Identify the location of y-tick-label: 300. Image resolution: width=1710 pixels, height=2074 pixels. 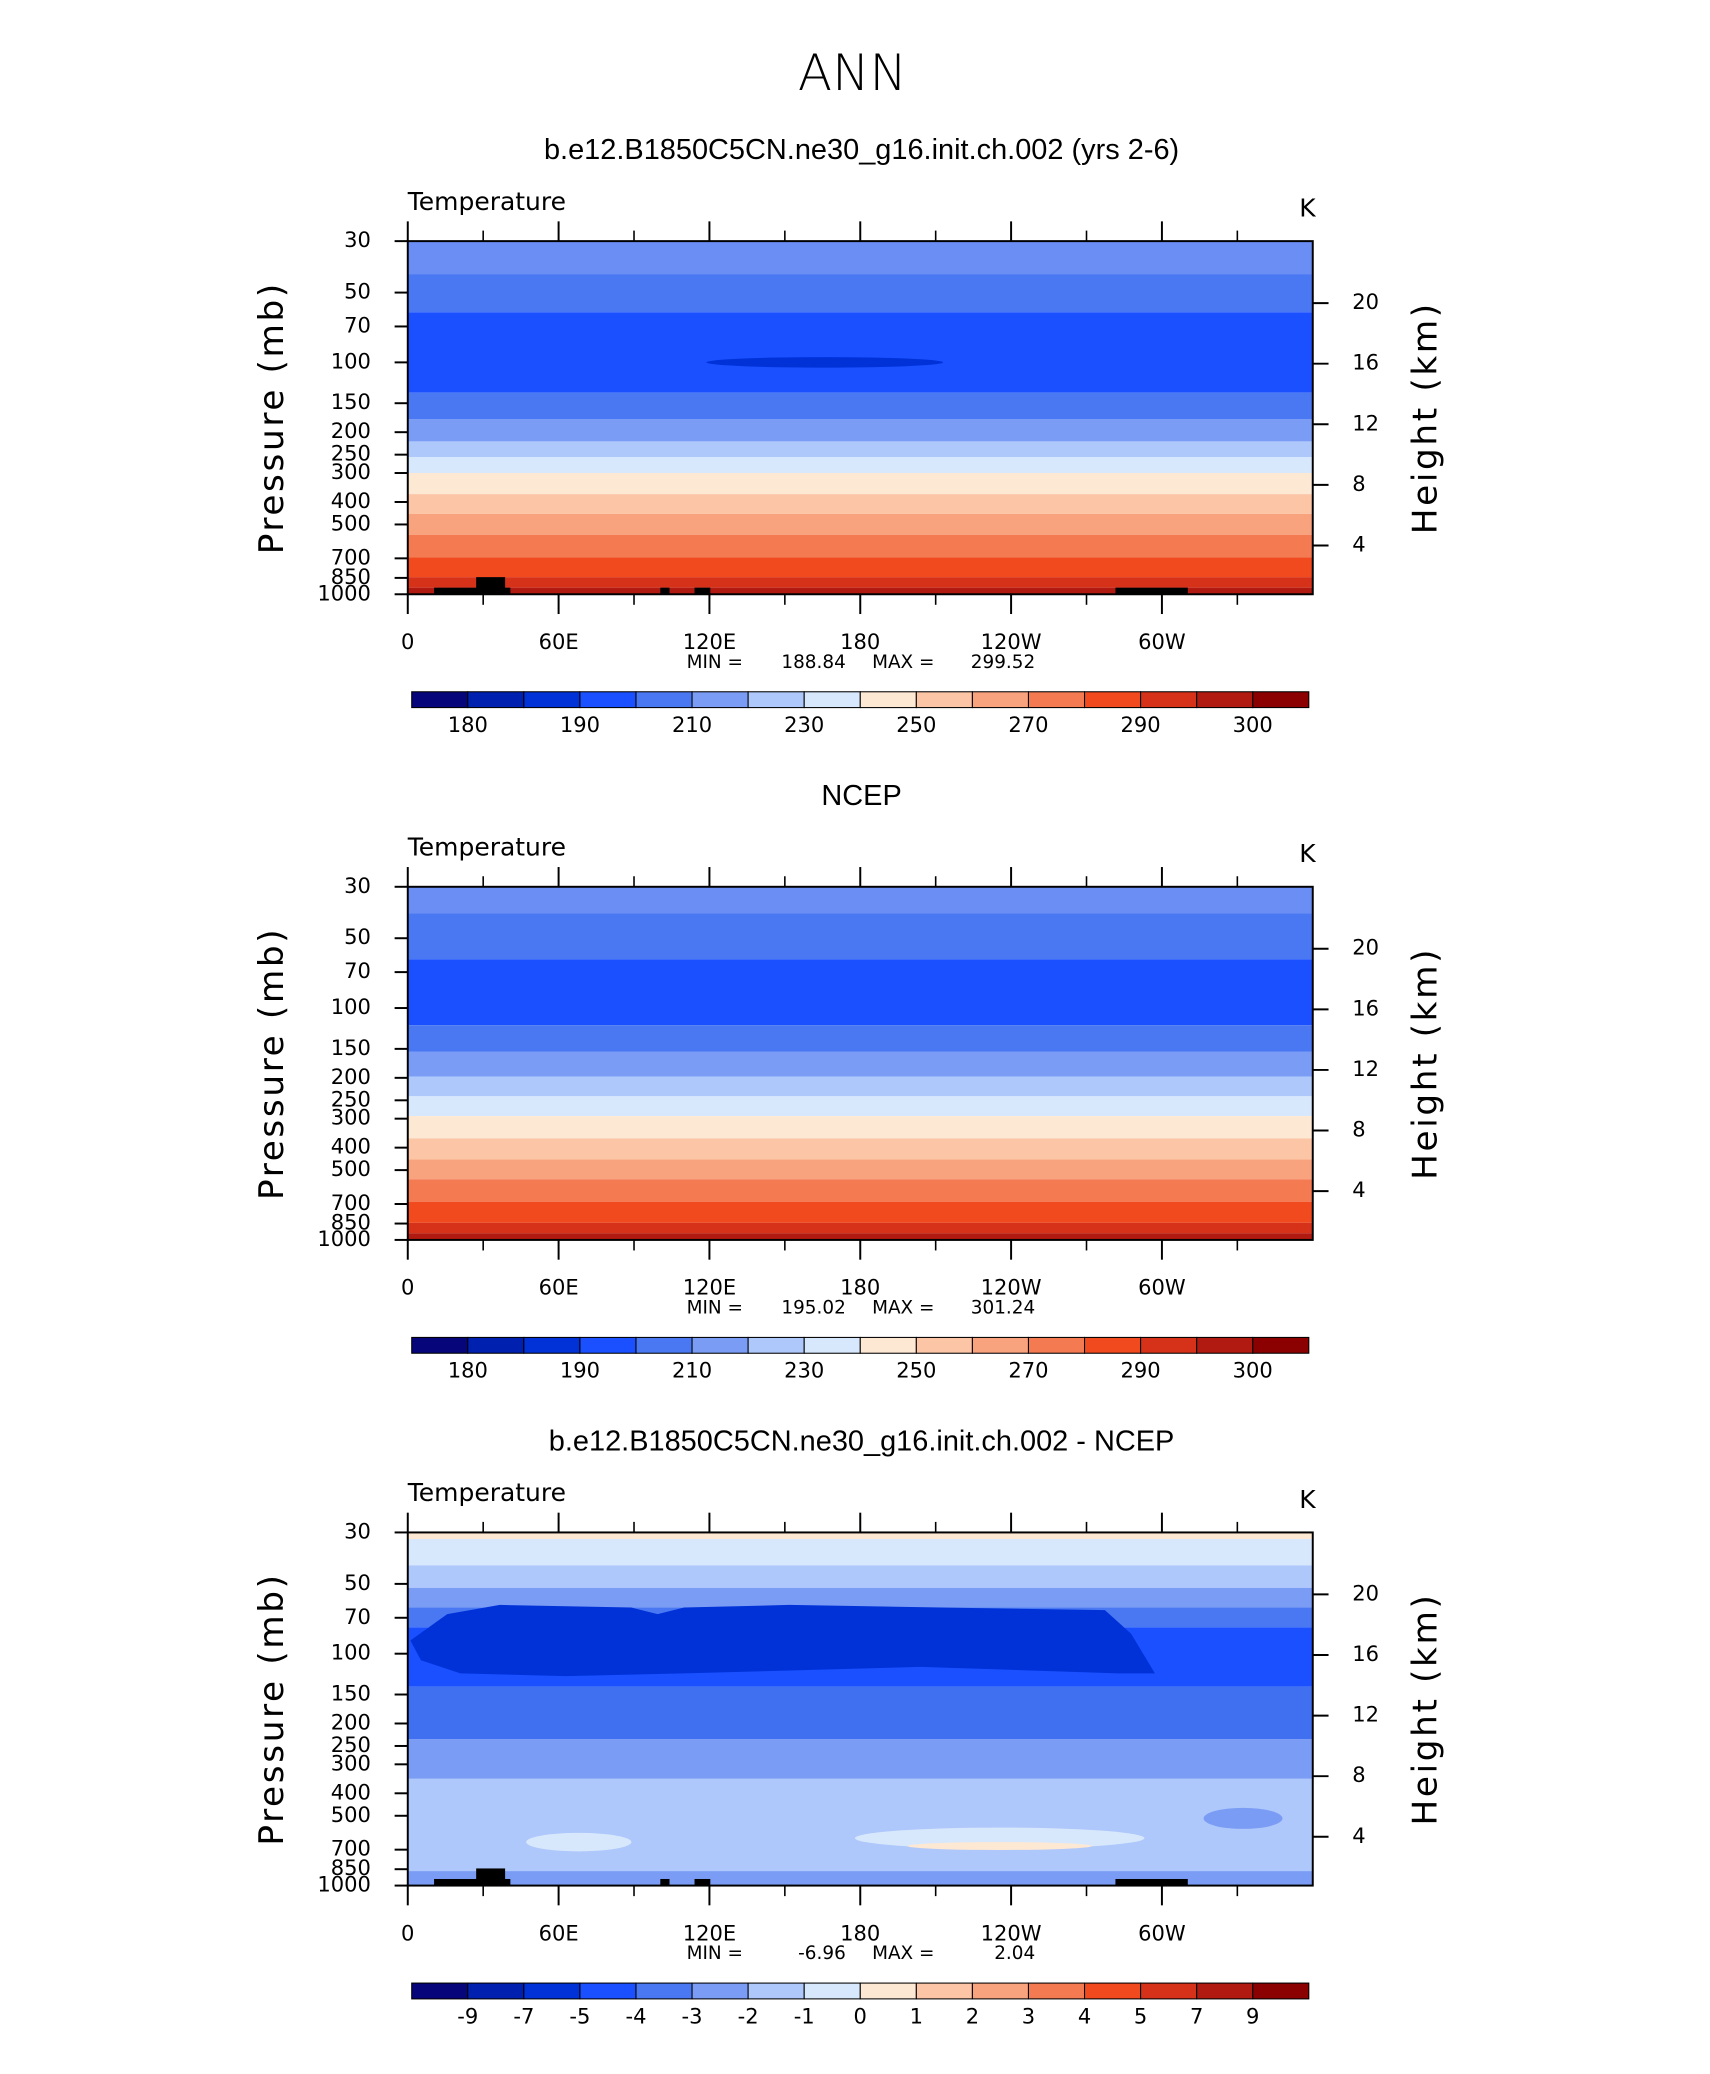
(351, 1117).